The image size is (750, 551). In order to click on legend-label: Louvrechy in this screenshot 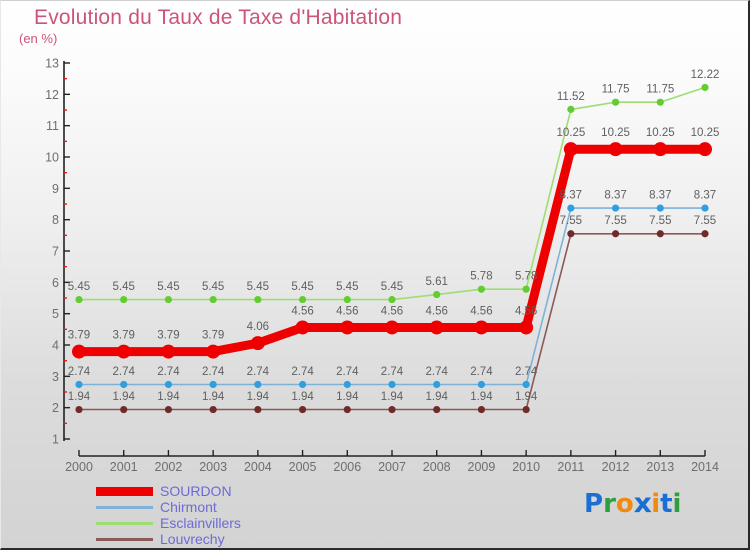, I will do `click(192, 538)`.